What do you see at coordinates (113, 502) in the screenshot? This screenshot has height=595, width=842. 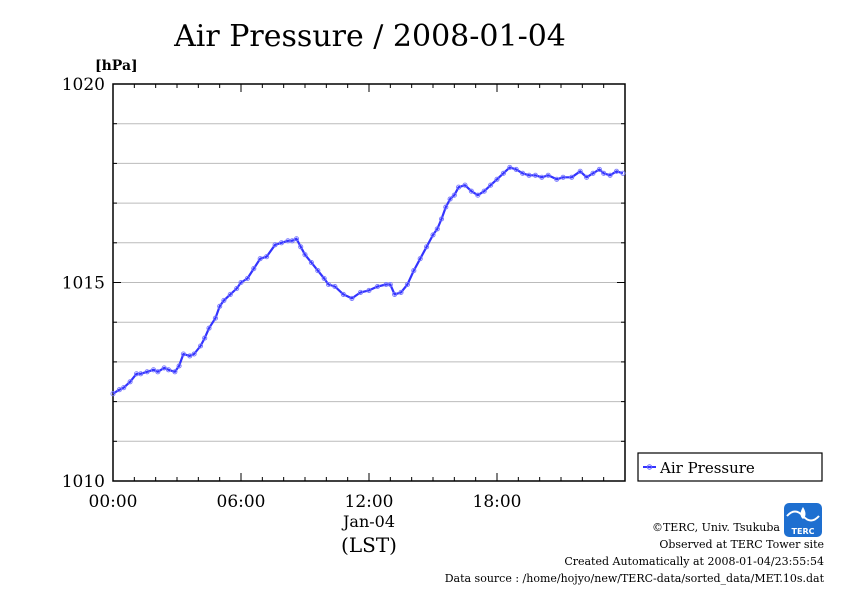 I see `x-tick-label: 00:00` at bounding box center [113, 502].